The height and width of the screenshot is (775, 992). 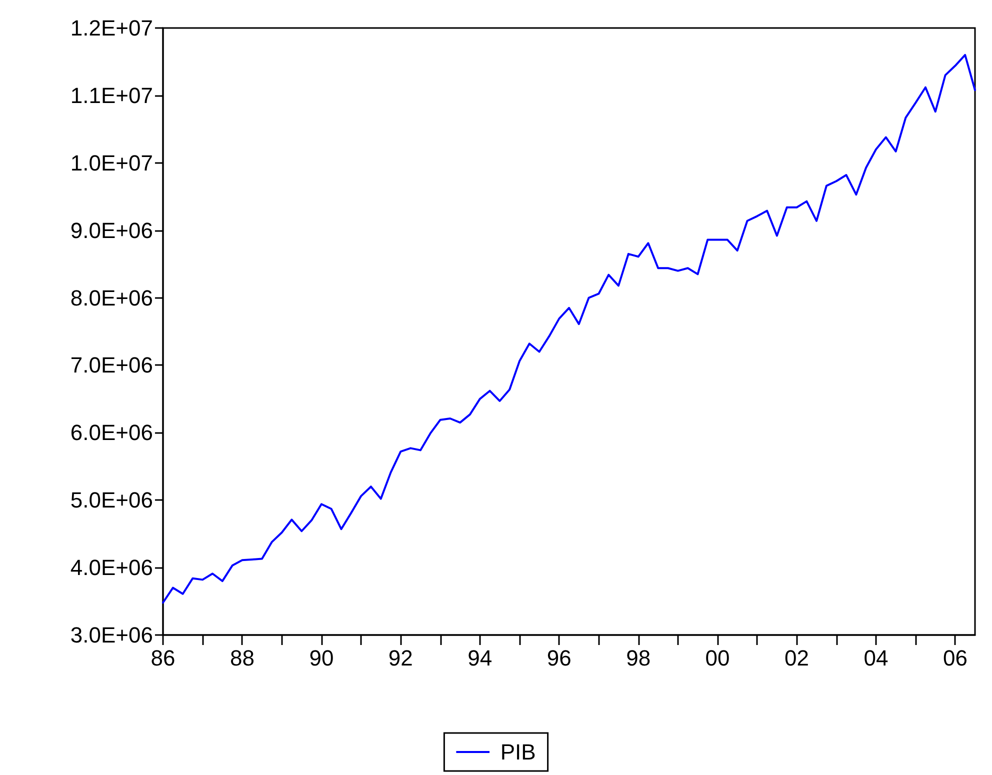 What do you see at coordinates (111, 433) in the screenshot?
I see `y-tick-label: 6.0E+06` at bounding box center [111, 433].